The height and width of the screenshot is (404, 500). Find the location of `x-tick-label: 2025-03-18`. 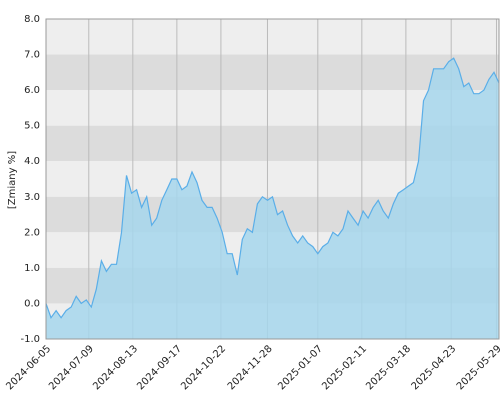

x-tick-label: 2025-03-18 is located at coordinates (388, 367).